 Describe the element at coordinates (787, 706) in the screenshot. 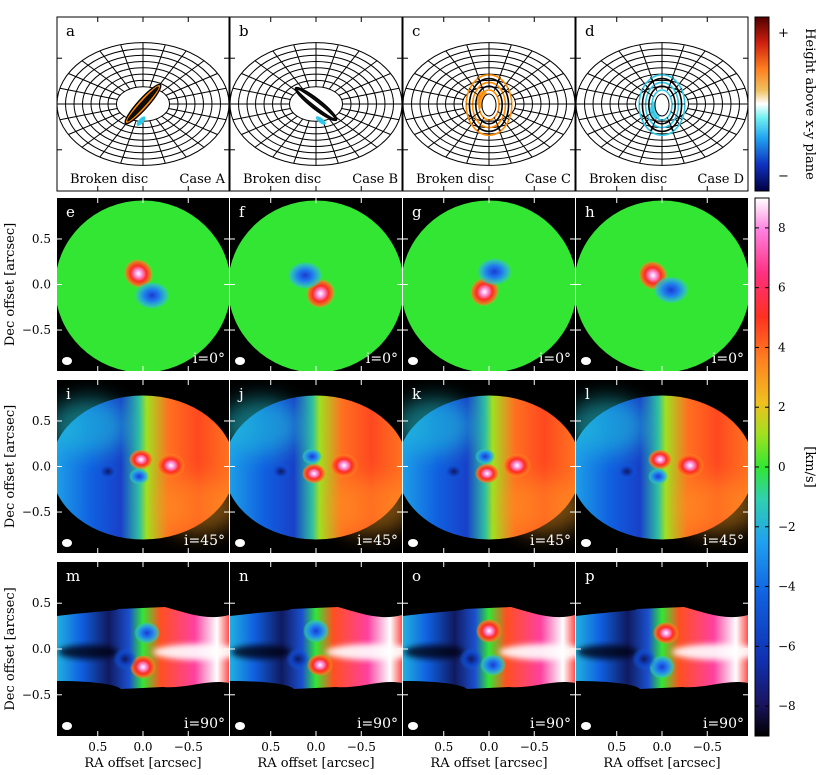

I see `velocity-tick-label: −8` at that location.